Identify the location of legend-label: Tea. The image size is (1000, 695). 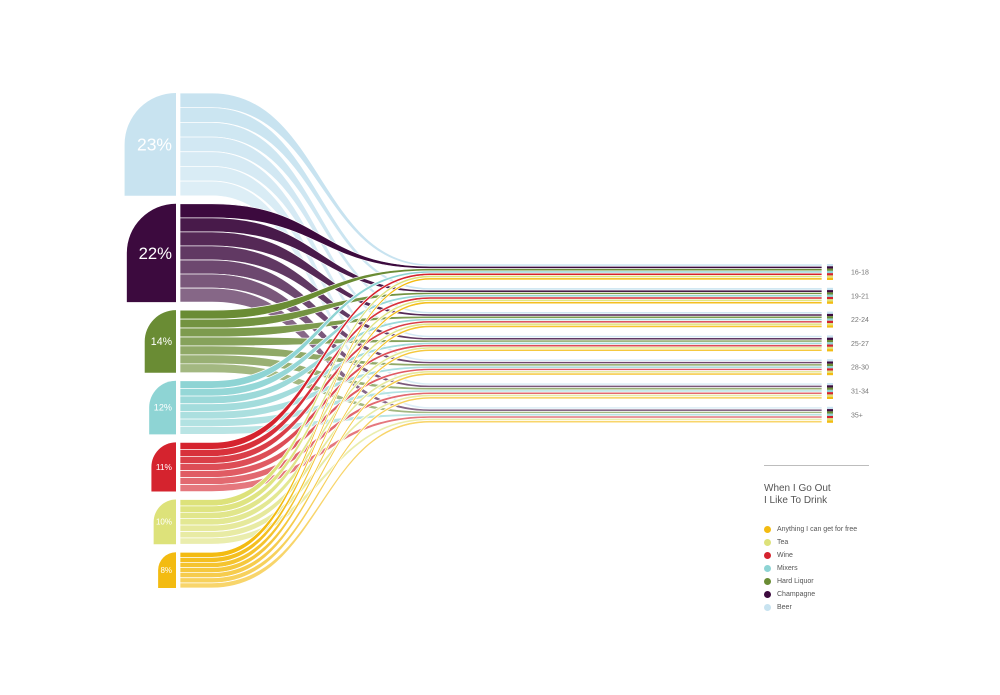
(783, 542).